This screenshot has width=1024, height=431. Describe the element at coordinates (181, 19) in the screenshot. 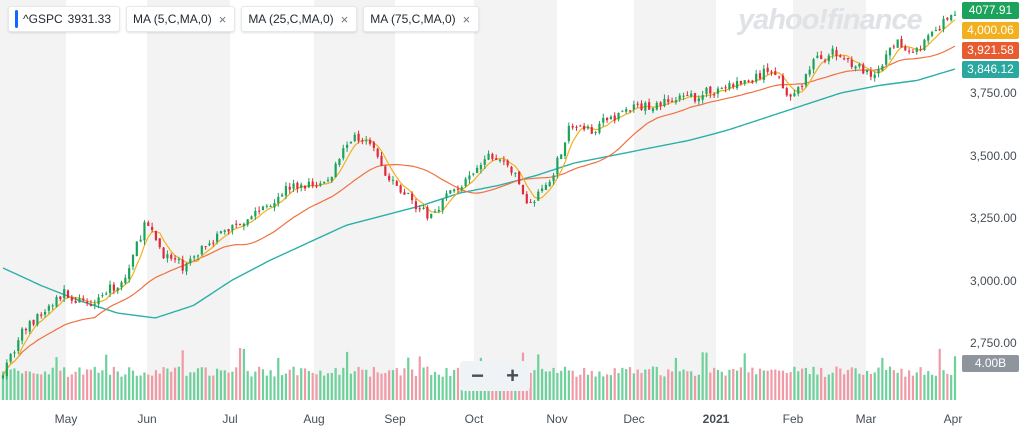

I see `ma5-chip: MA (5,C,MA,0) ×` at that location.